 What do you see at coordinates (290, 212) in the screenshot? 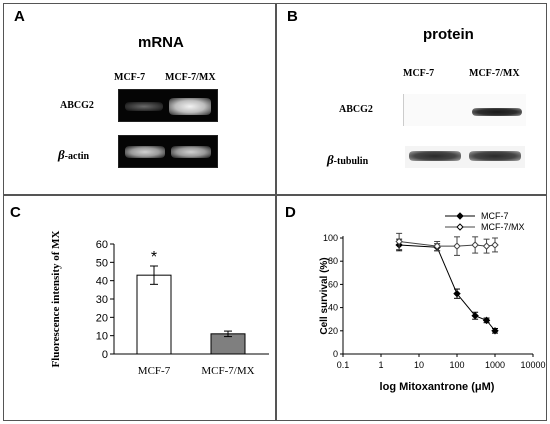
I see `panel-d-label: D` at bounding box center [290, 212].